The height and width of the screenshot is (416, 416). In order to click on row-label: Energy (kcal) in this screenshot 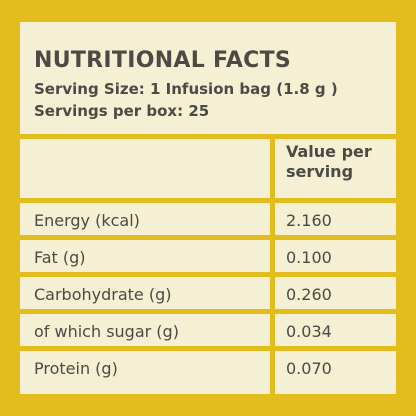, I will do `click(87, 220)`.